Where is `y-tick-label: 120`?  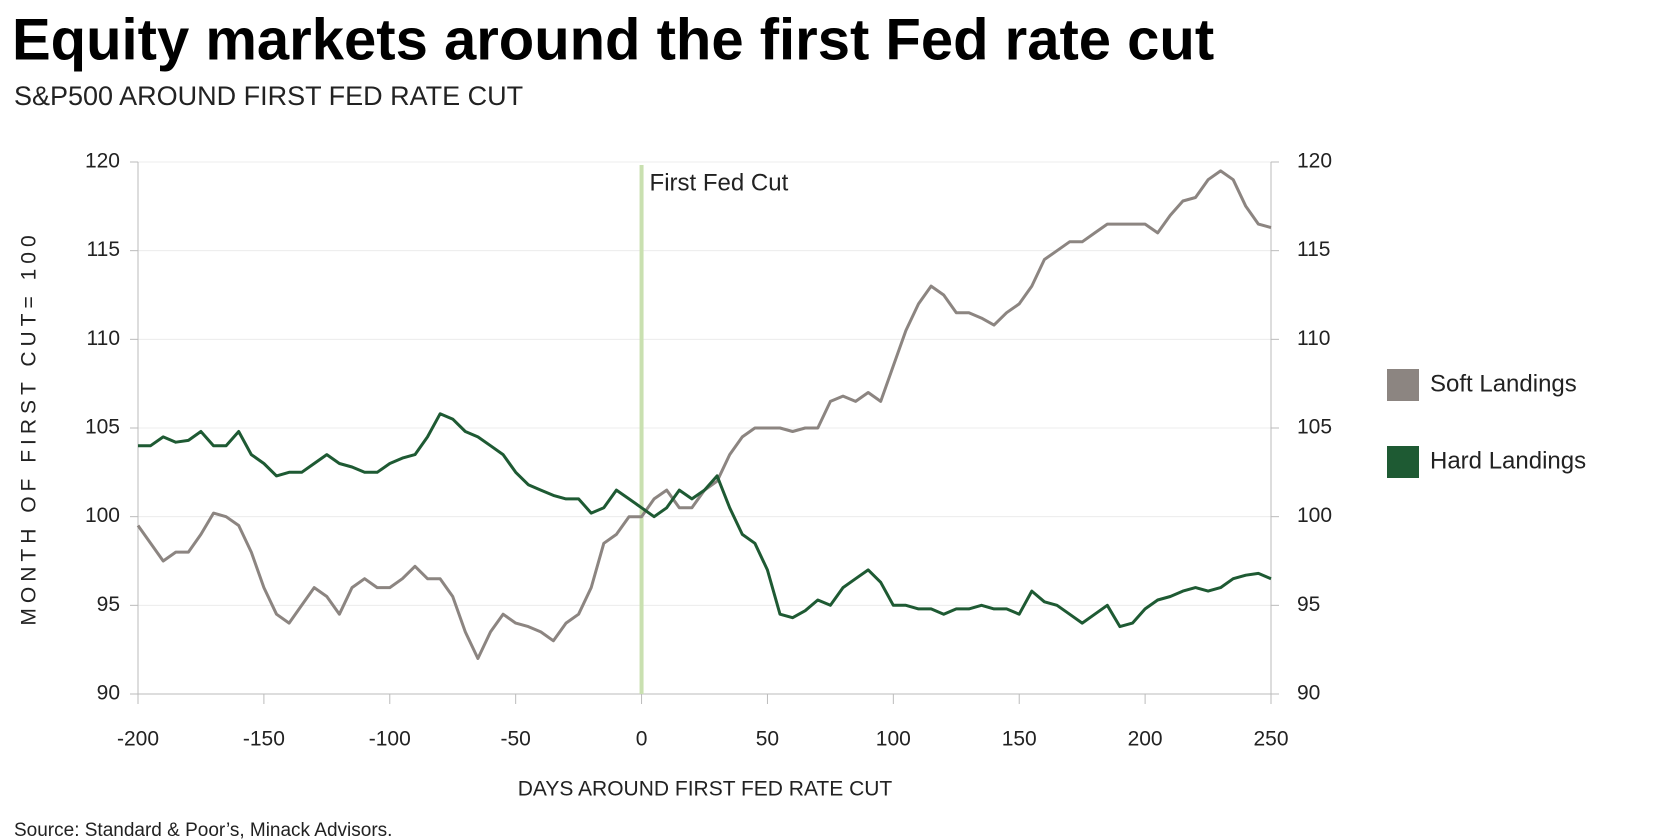
y-tick-label: 120 is located at coordinates (102, 161).